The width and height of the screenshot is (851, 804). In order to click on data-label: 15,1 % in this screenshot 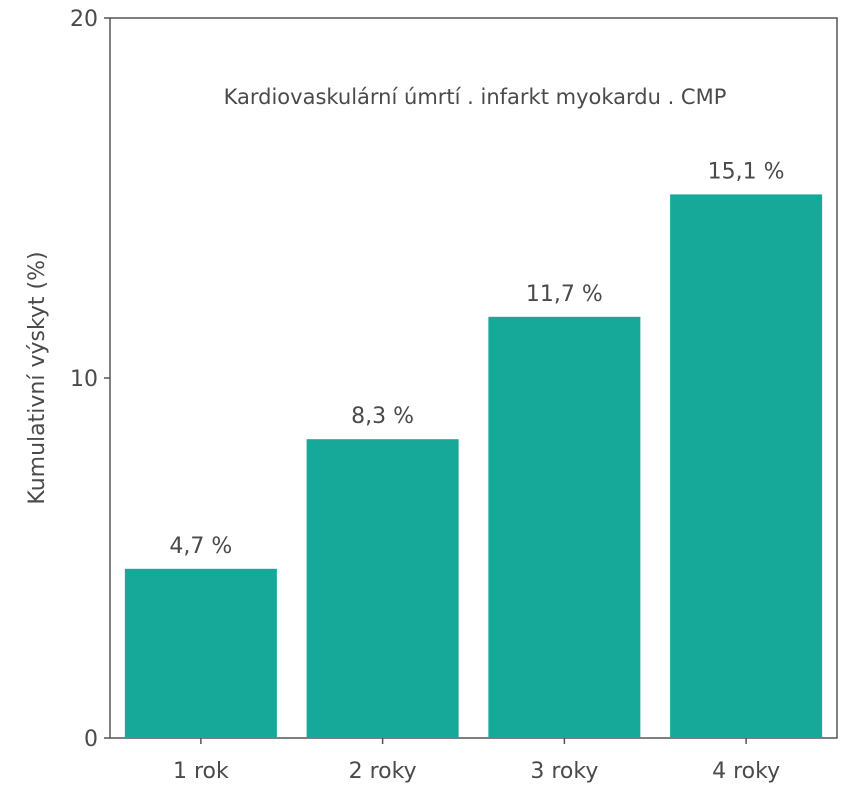, I will do `click(746, 171)`.